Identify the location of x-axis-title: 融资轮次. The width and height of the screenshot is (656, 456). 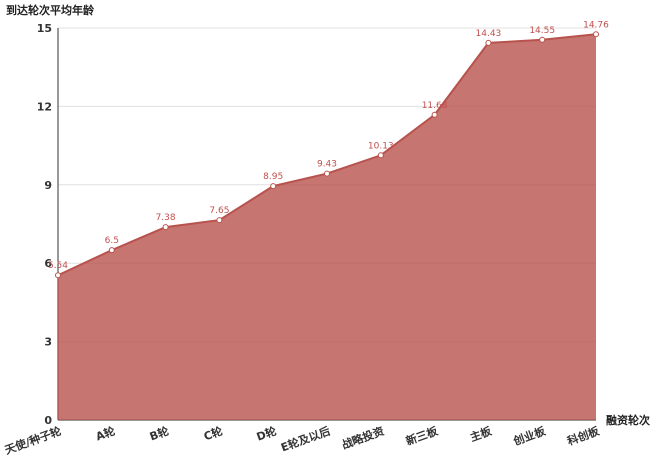
(628, 420).